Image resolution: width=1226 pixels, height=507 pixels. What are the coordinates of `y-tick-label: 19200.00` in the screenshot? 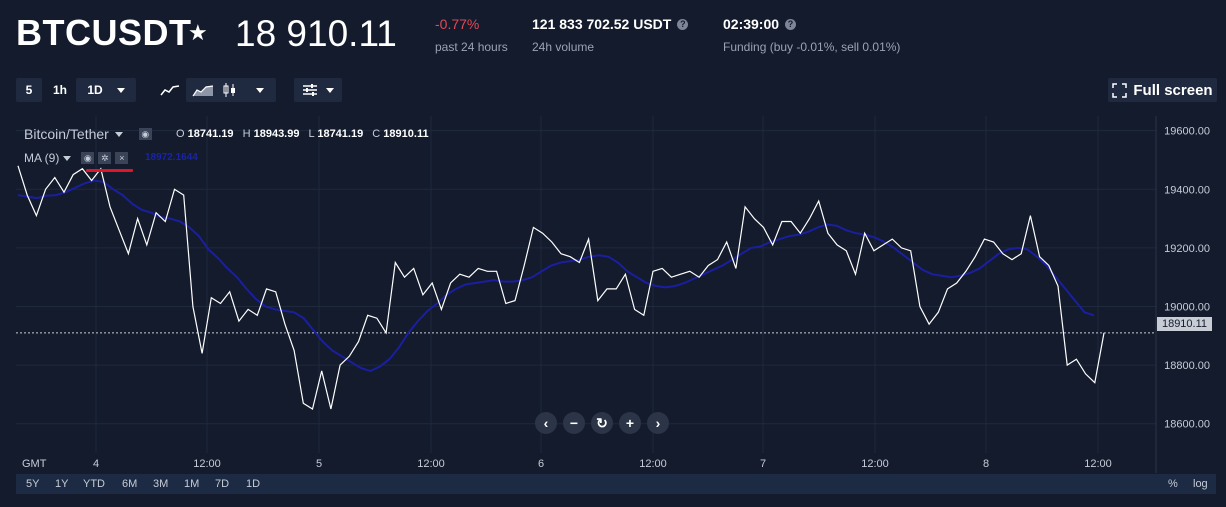 It's located at (1187, 249).